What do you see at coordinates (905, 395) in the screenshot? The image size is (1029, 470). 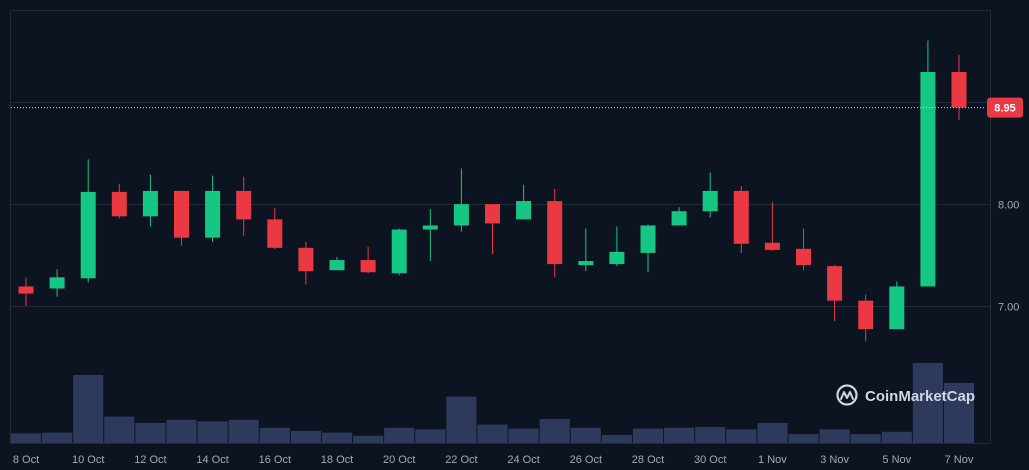 I see `watermark: CoinMarketCap` at bounding box center [905, 395].